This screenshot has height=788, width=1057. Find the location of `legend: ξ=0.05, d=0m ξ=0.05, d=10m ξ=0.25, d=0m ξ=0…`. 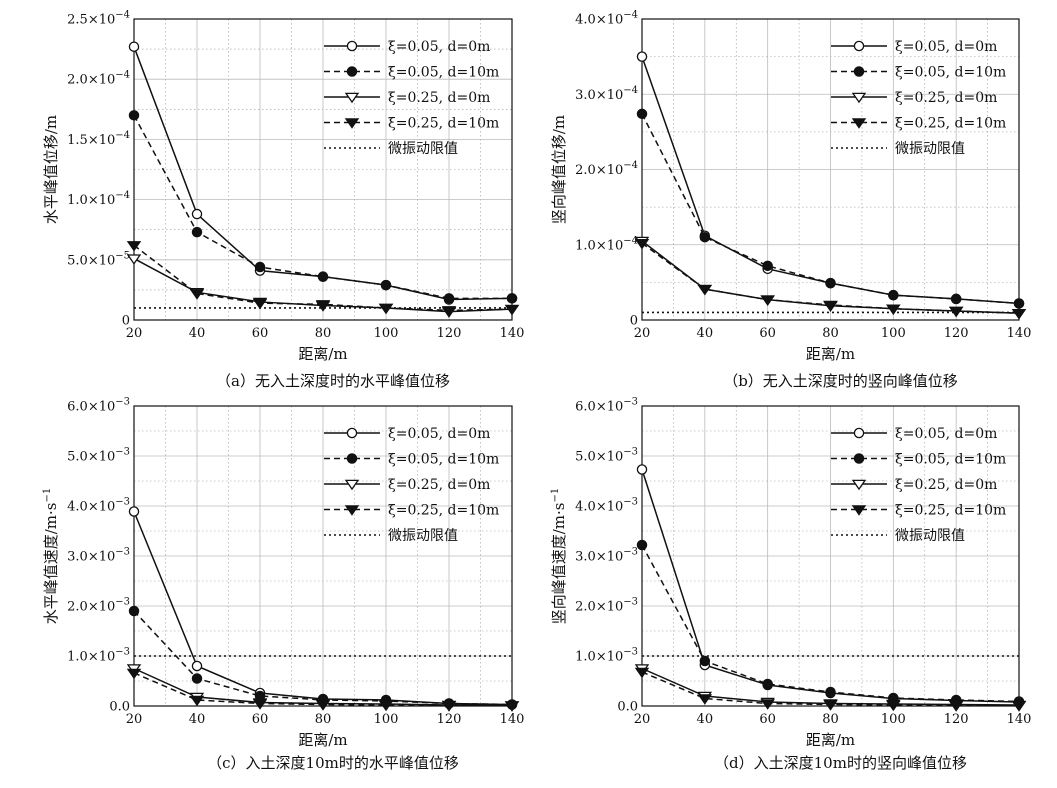

legend: ξ=0.05, d=0m ξ=0.05, d=10m ξ=0.25, d=0m ξ=0… is located at coordinates (411, 98).